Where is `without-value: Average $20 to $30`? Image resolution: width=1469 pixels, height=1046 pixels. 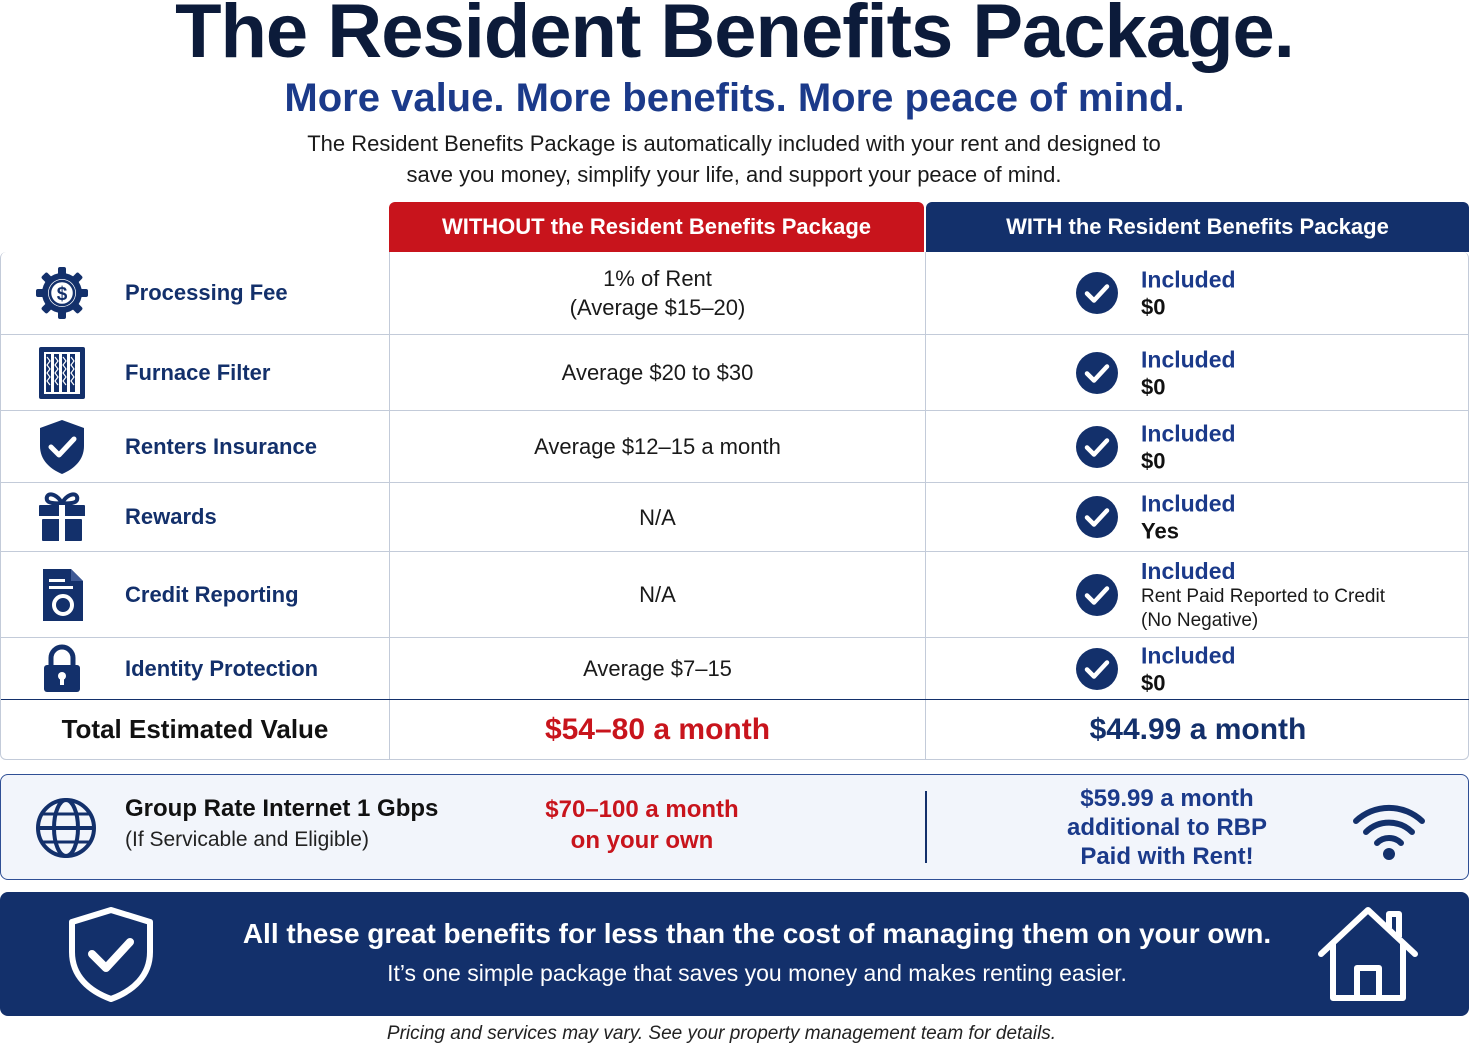
without-value: Average $20 to $30 is located at coordinates (657, 372).